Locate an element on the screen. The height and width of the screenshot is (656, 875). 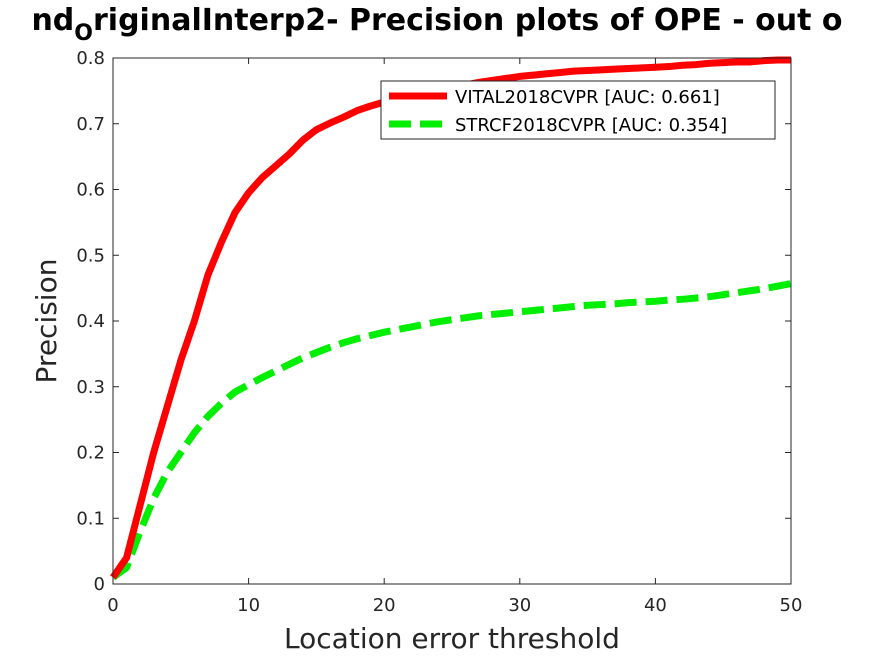
y-tick-label: 0.2 is located at coordinates (90, 453).